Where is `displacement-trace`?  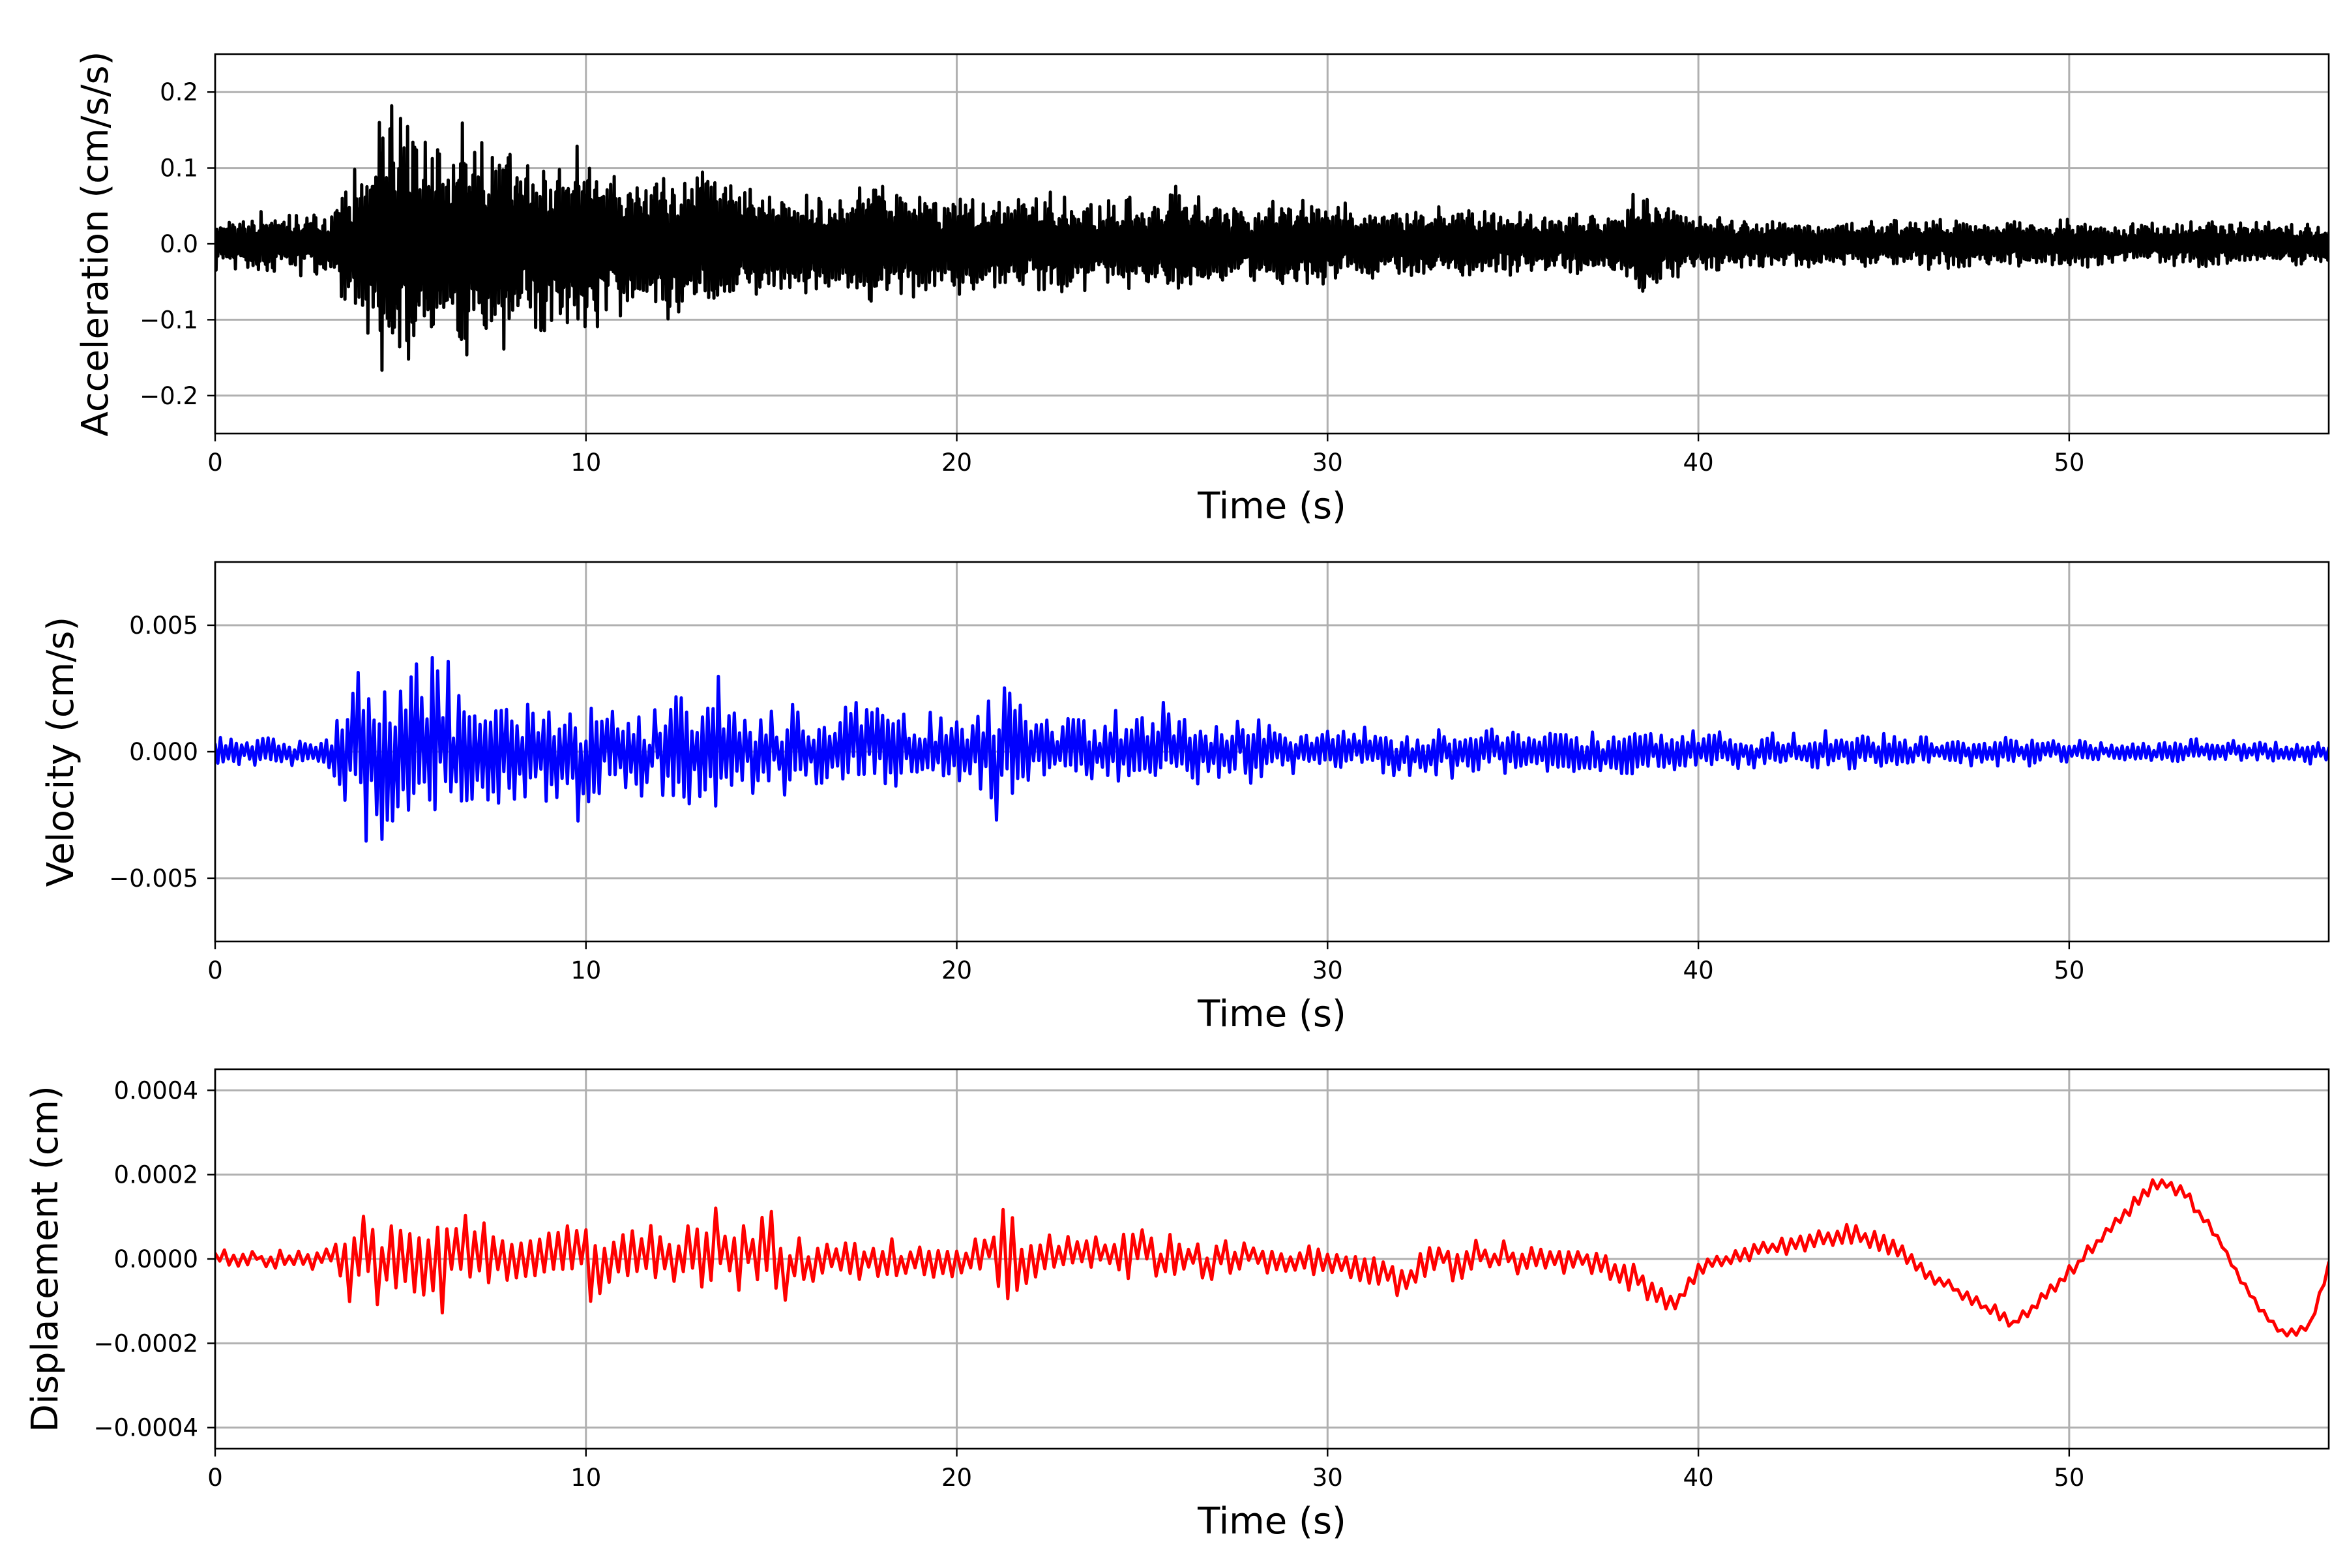 displacement-trace is located at coordinates (1272, 1258).